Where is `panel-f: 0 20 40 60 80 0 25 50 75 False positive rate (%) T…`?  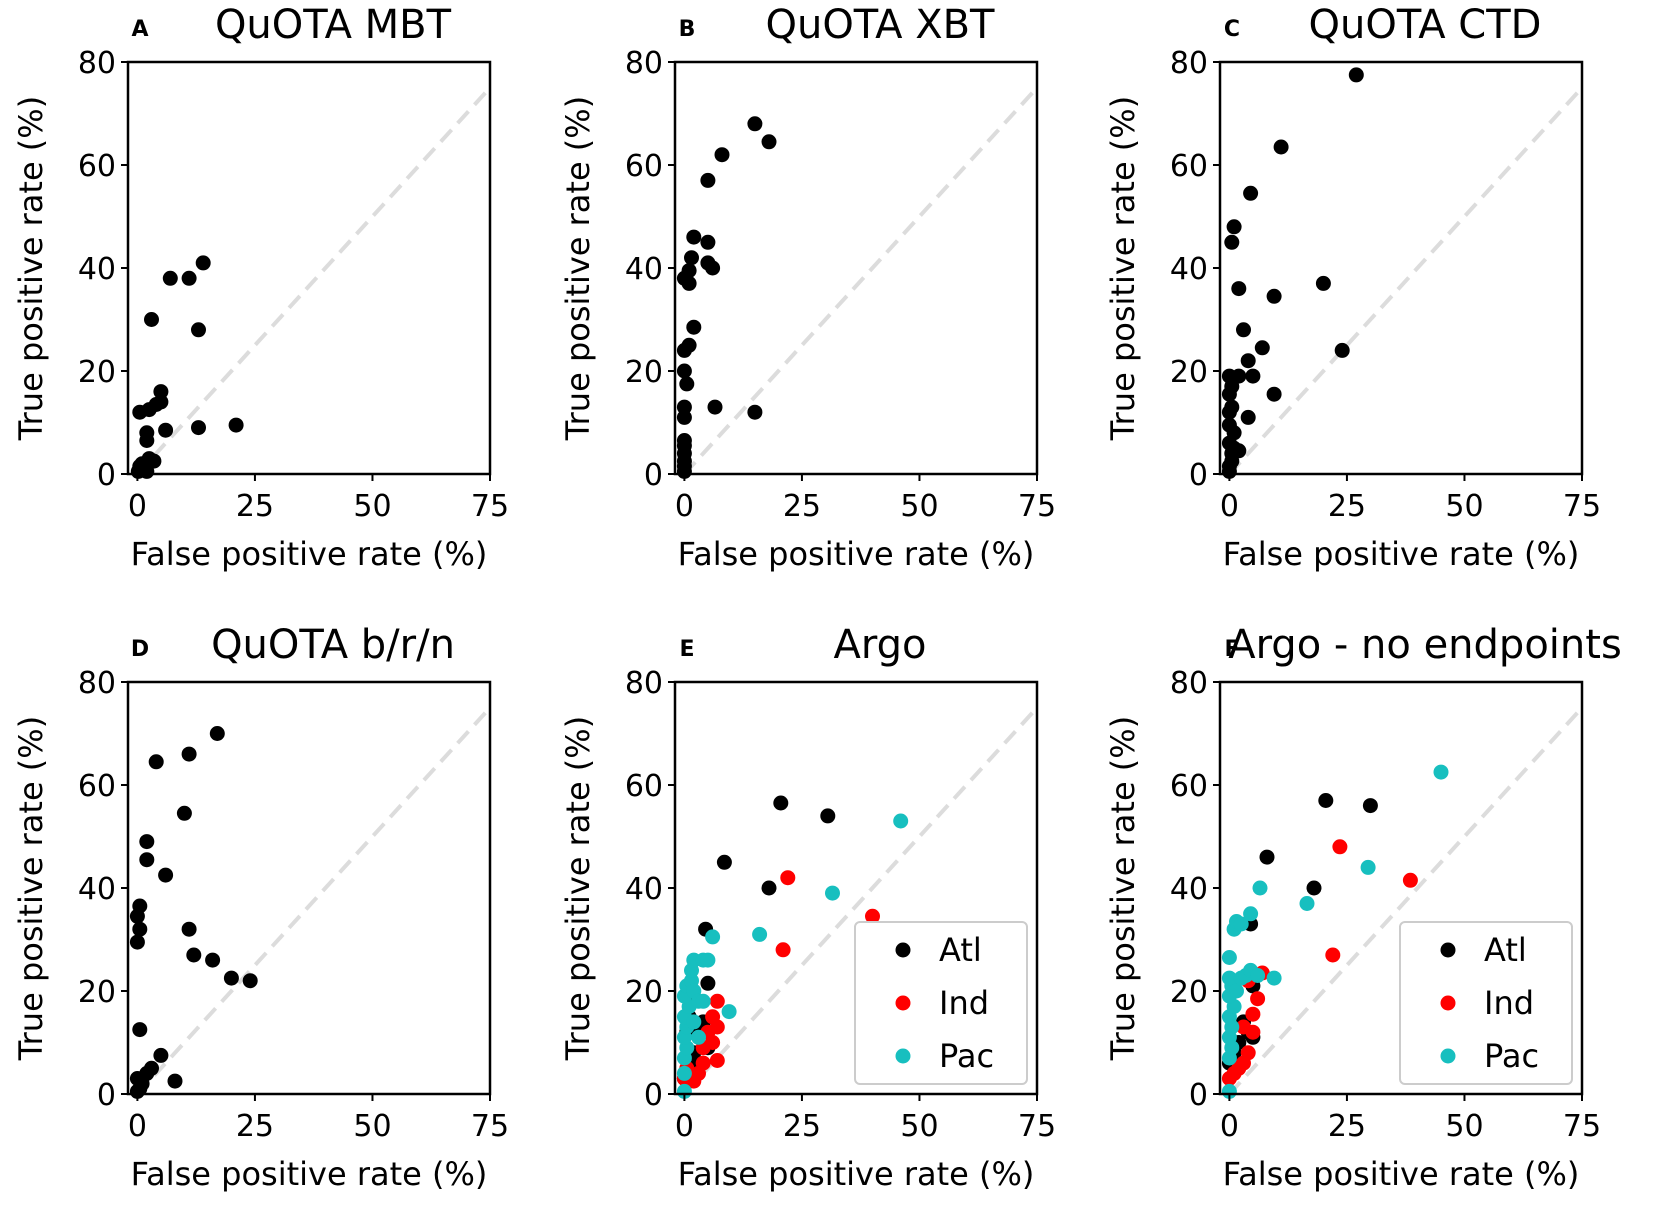 panel-f: 0 20 40 60 80 0 25 50 75 False positive rate (%) T… is located at coordinates (1363, 907).